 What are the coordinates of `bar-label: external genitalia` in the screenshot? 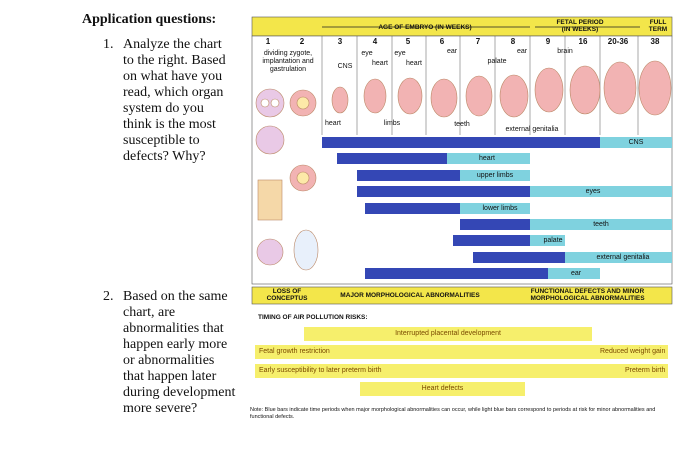 It's located at (623, 257).